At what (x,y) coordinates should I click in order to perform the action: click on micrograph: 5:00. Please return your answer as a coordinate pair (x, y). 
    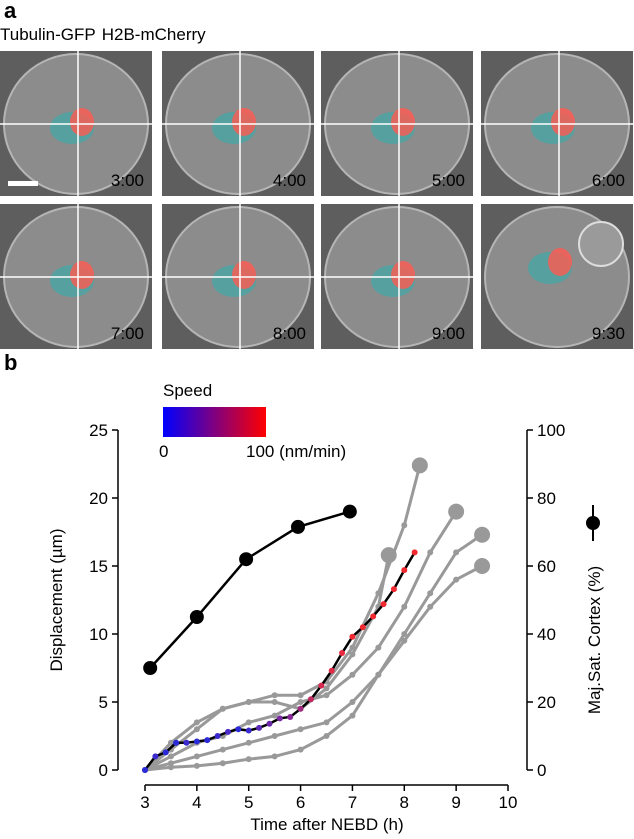
    Looking at the image, I should click on (397, 123).